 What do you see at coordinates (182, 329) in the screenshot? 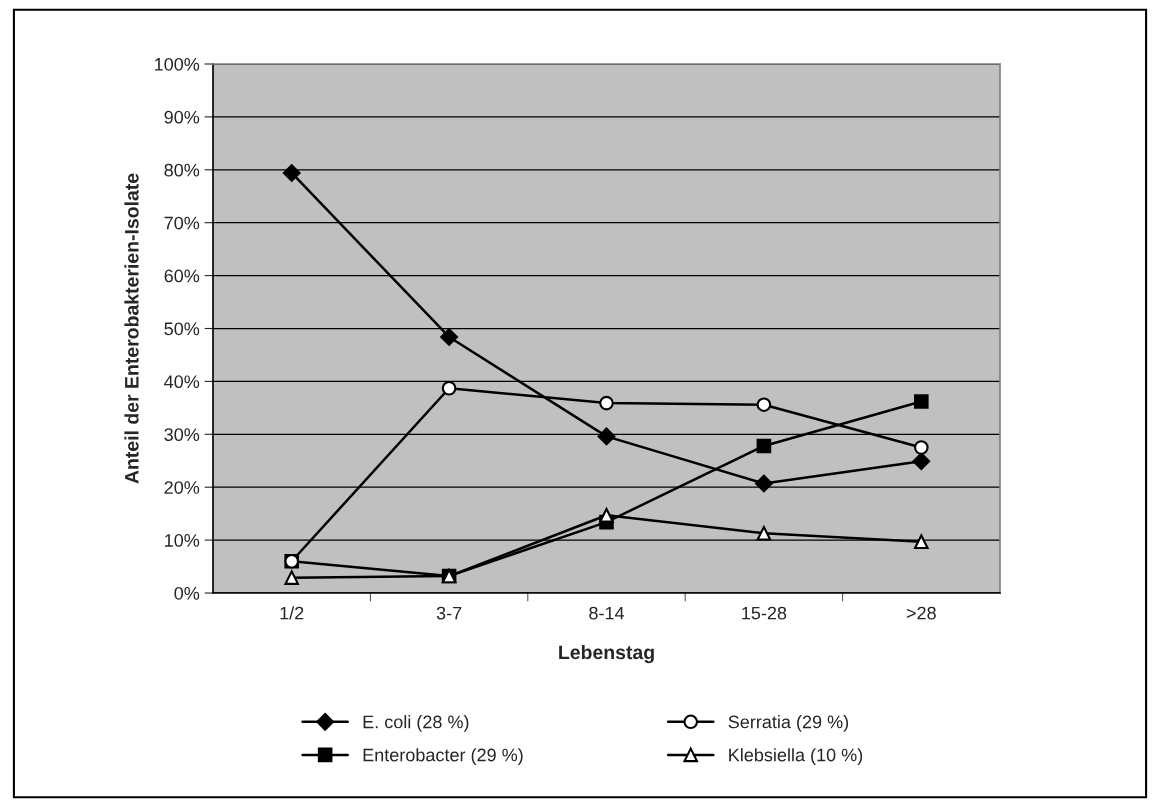
I see `y-tick-label: 50%` at bounding box center [182, 329].